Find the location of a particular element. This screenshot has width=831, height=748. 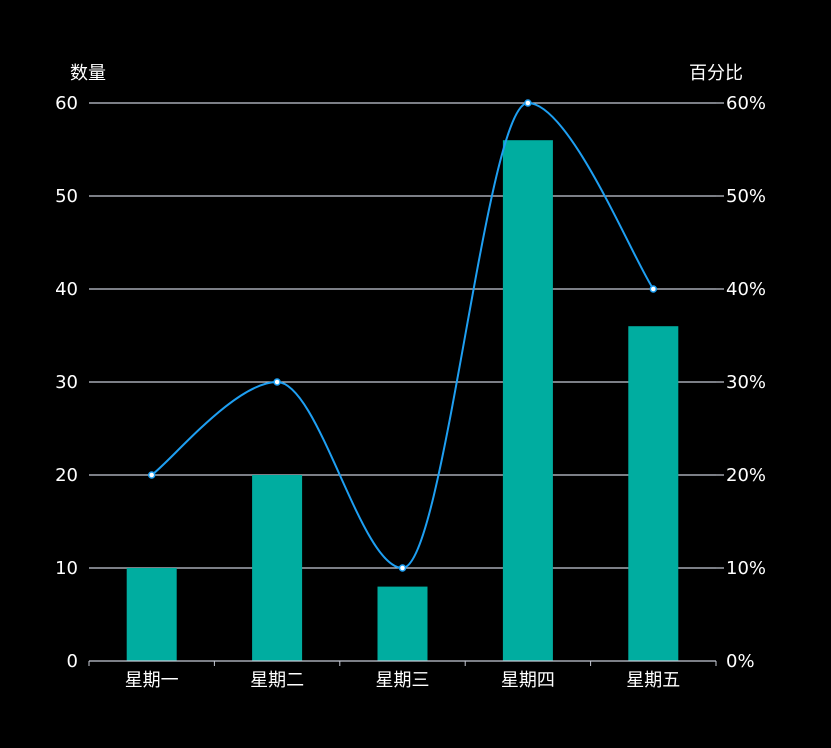

left-tick-label: 10 is located at coordinates (66, 568).